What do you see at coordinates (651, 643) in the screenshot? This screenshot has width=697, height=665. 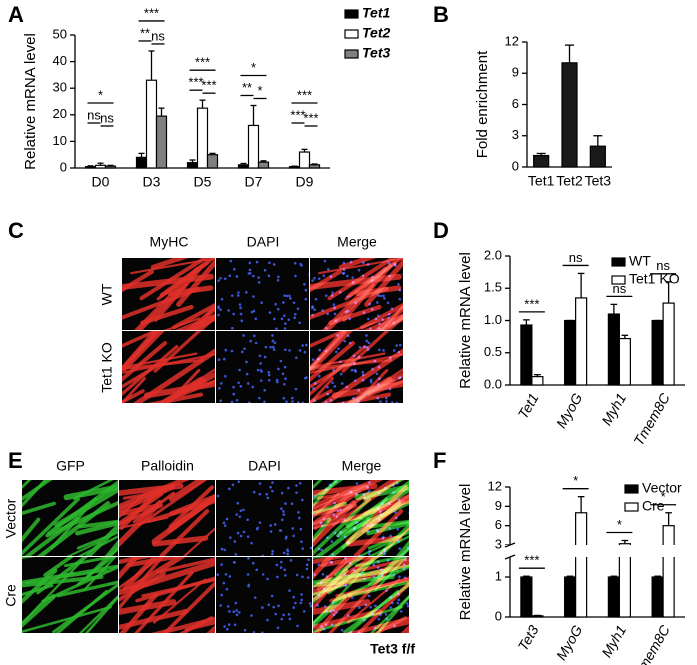 I see `x-tick-label: Tmem8C` at bounding box center [651, 643].